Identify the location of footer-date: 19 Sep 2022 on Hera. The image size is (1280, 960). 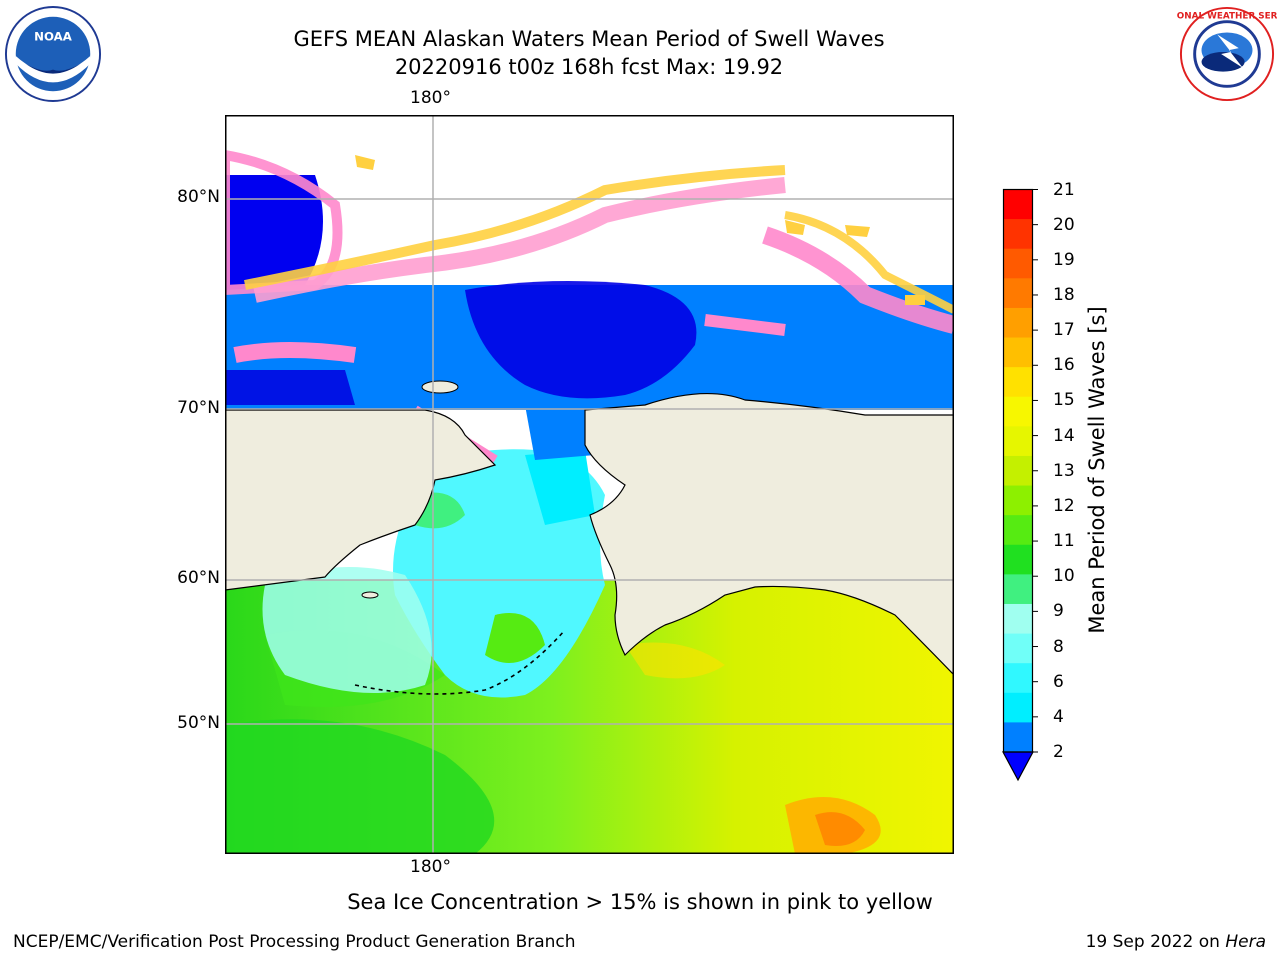
(1176, 942).